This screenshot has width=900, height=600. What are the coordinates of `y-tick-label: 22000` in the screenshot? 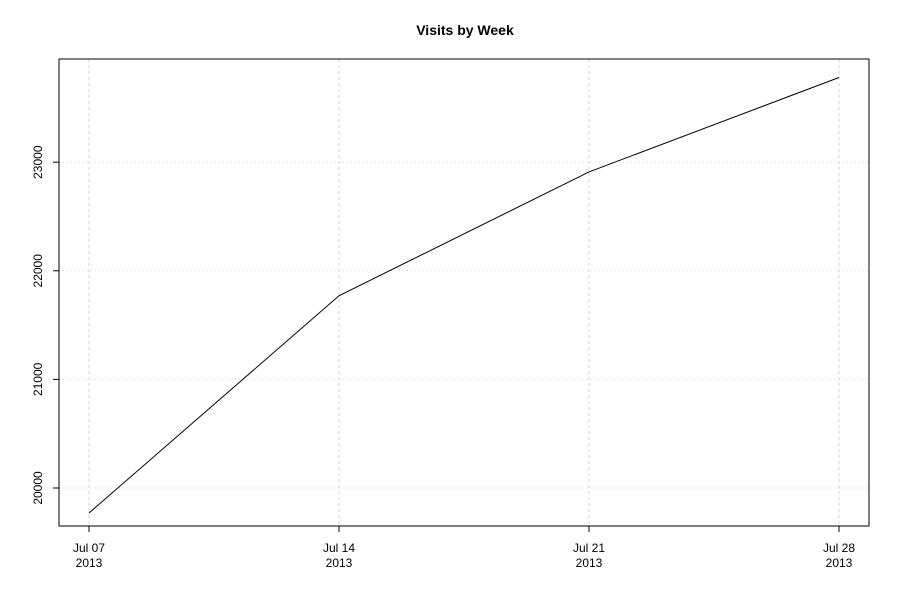 It's located at (38, 271).